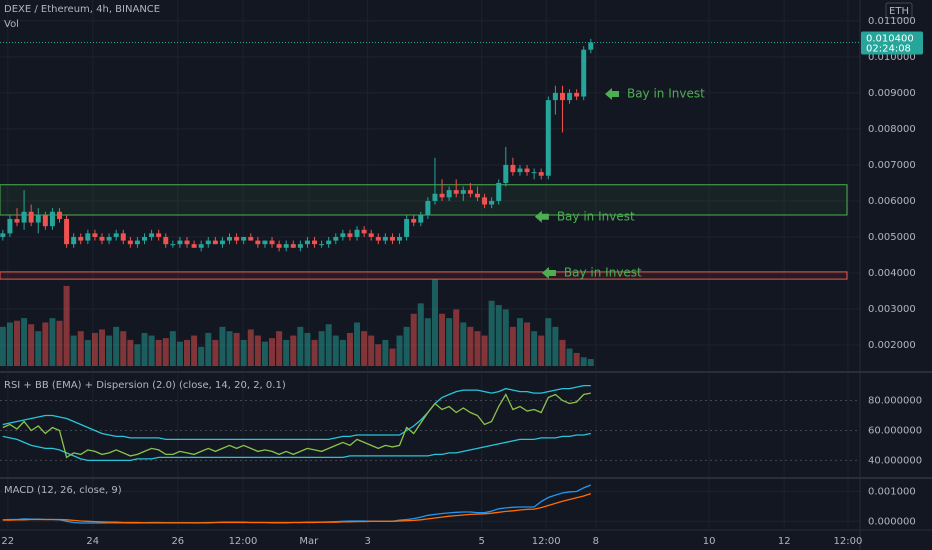  Describe the element at coordinates (892, 165) in the screenshot. I see `y-tick-label: 0.007000` at that location.